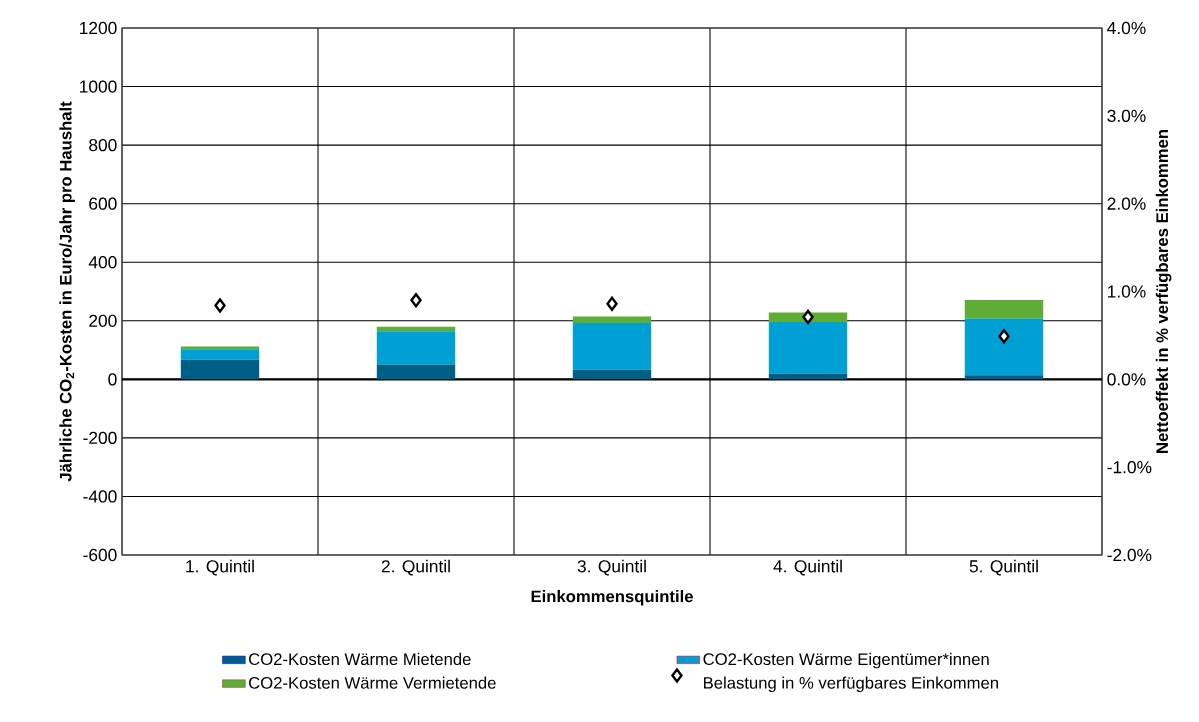 This screenshot has height=722, width=1199. Describe the element at coordinates (1129, 555) in the screenshot. I see `y2-tick-label: -2.0%` at that location.